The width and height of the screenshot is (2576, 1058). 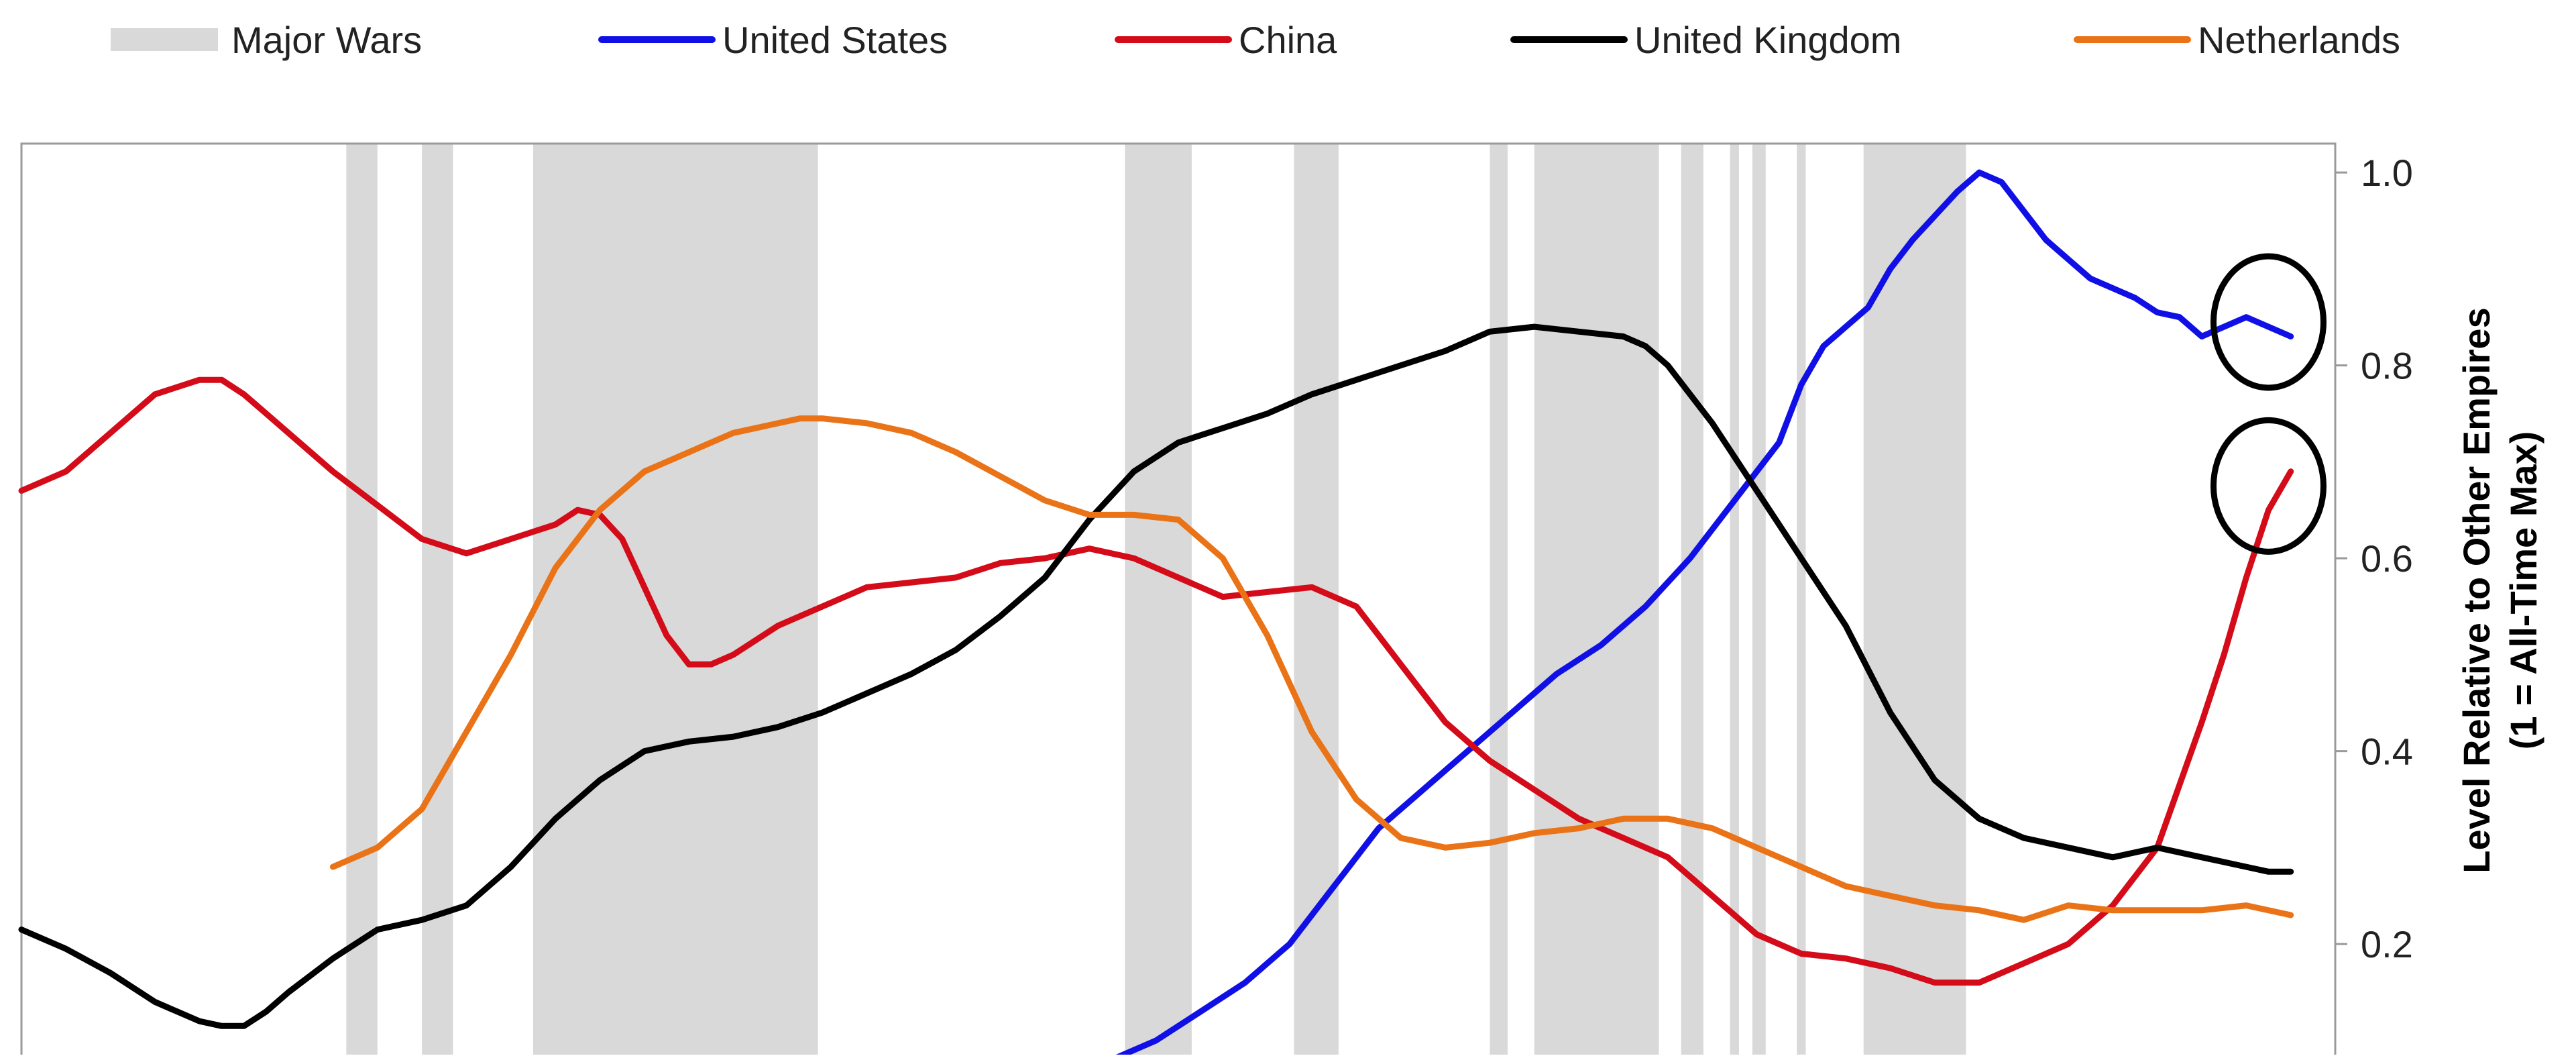 I want to click on y-axis-label-line2: (1 = All-Time Max), so click(x=2523, y=590).